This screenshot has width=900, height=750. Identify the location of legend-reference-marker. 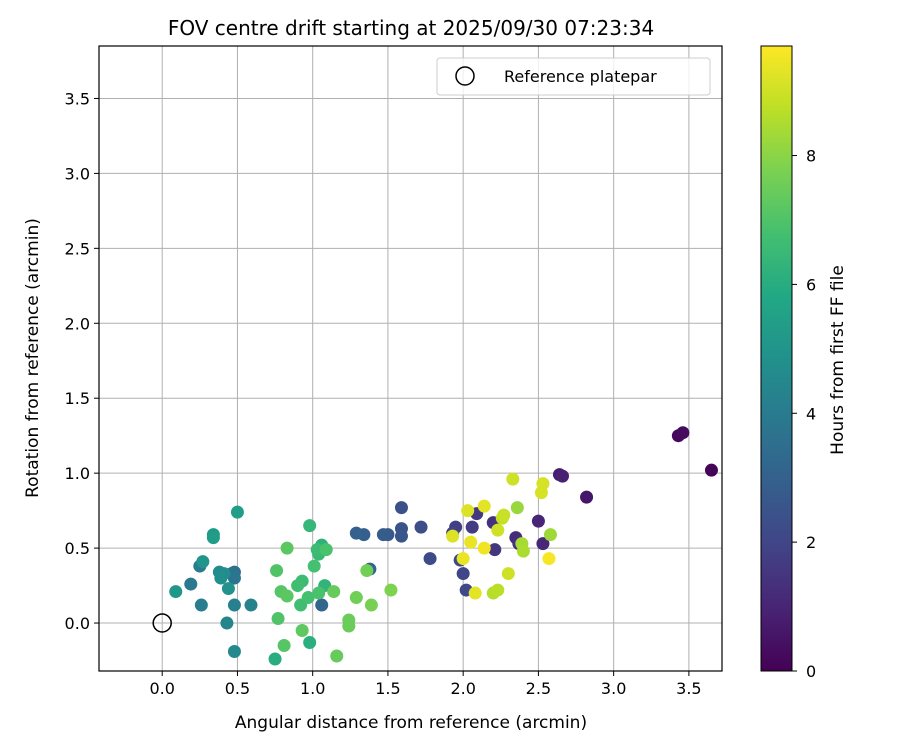
(465, 76).